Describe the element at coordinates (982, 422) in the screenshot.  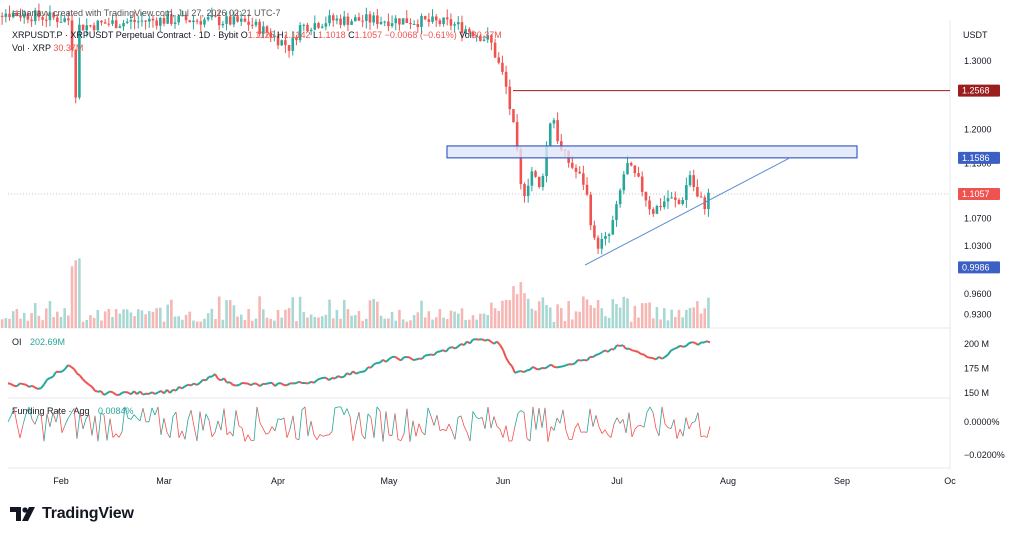
I see `funding-tick-label: 0.0000%` at that location.